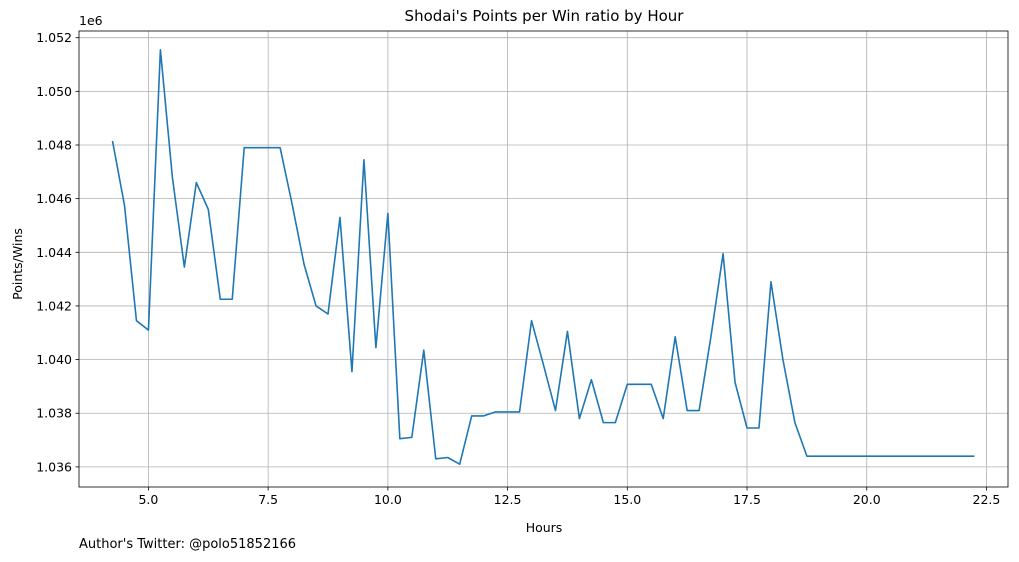 Image resolution: width=1019 pixels, height=562 pixels. I want to click on y-tick-label: 1.052, so click(54, 37).